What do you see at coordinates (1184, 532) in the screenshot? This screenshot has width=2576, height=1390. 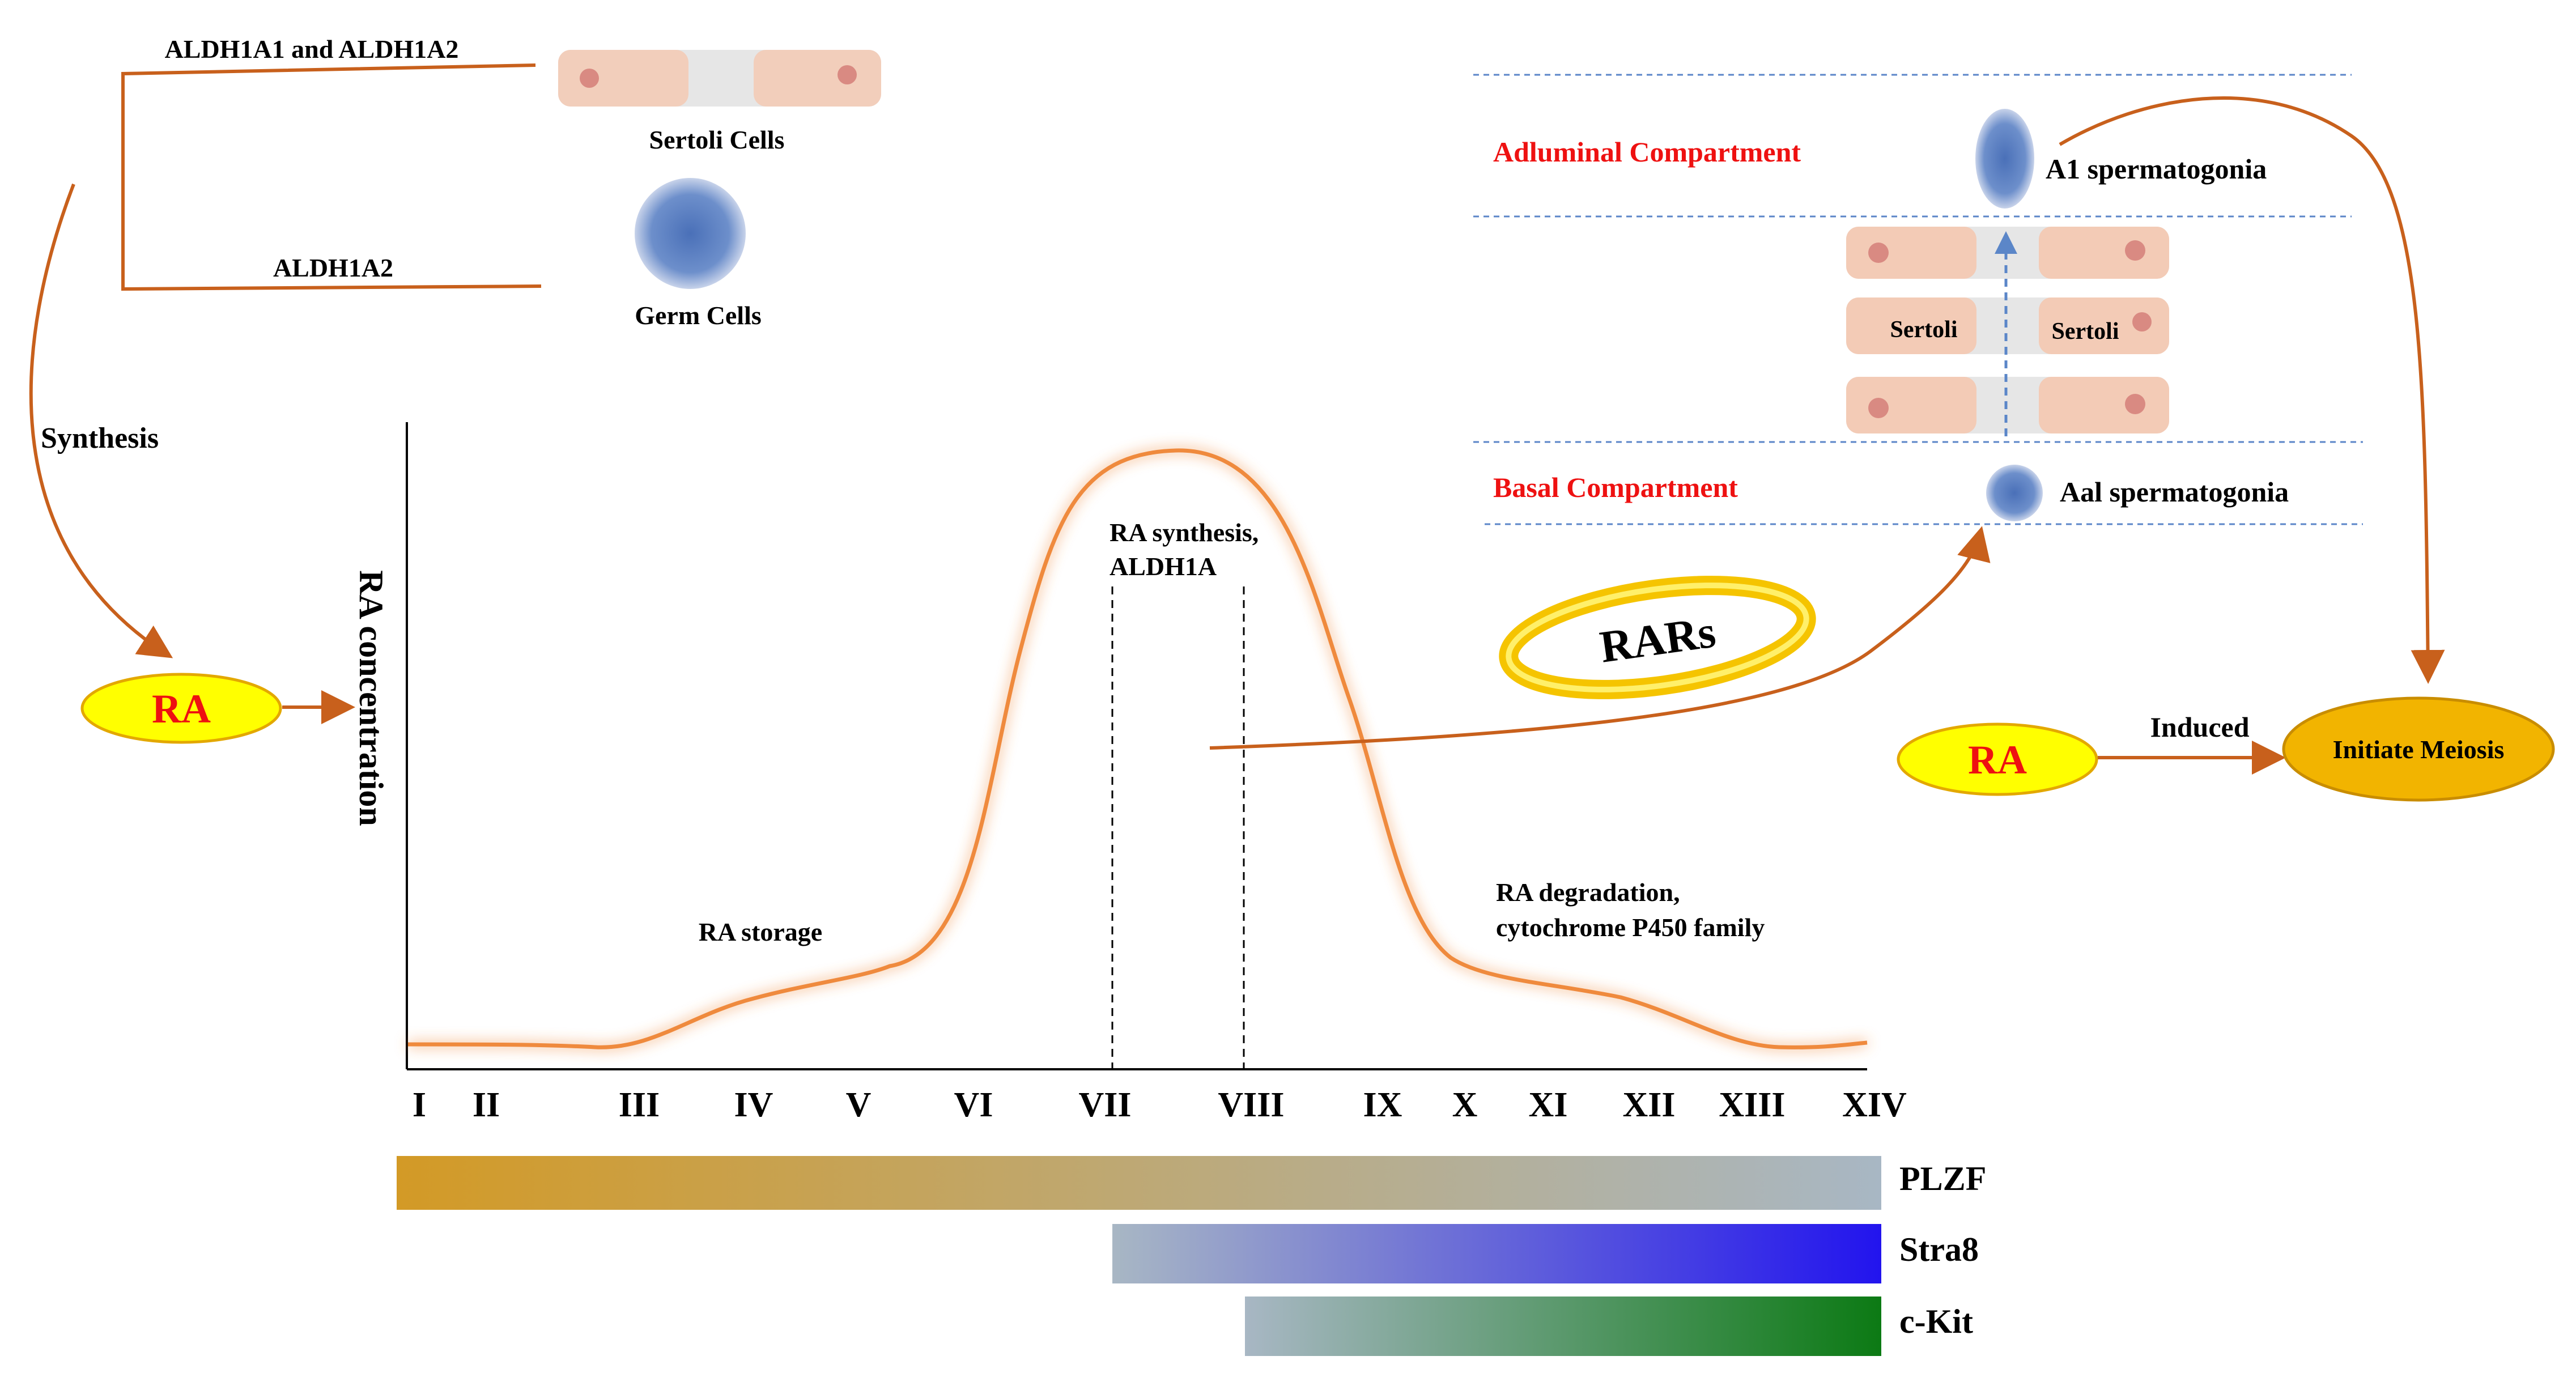 I see `ra-synthesis-label-line1: RA synthesis,` at bounding box center [1184, 532].